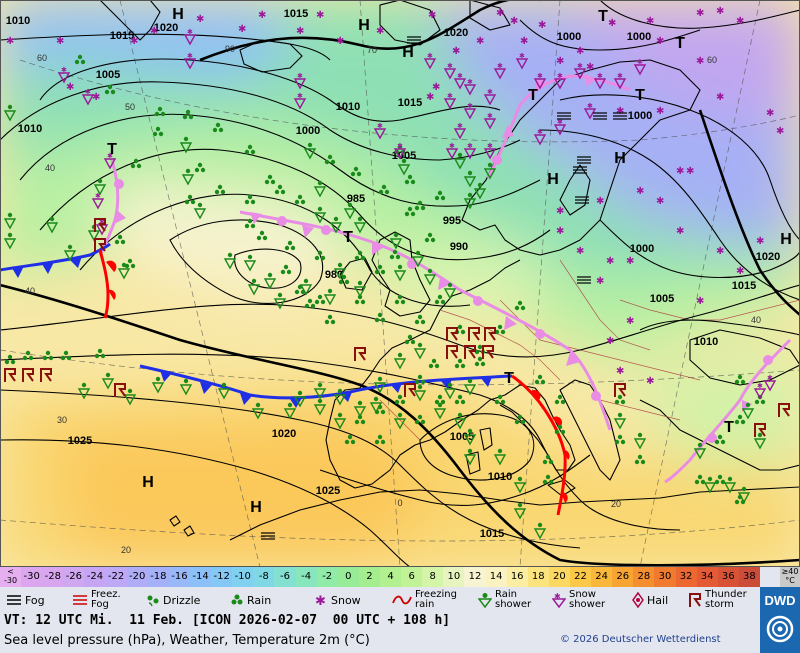  Describe the element at coordinates (640, 116) in the screenshot. I see `isobar-label: 1000` at that location.